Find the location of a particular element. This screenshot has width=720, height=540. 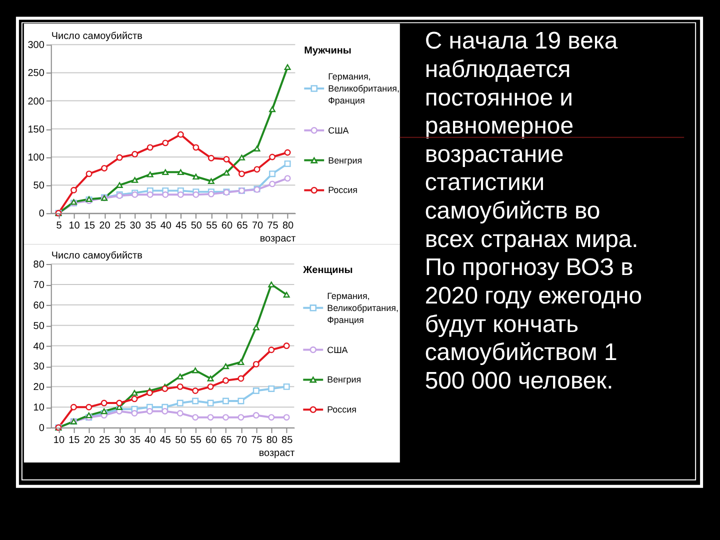

x-tick-label: 5 is located at coordinates (59, 226).